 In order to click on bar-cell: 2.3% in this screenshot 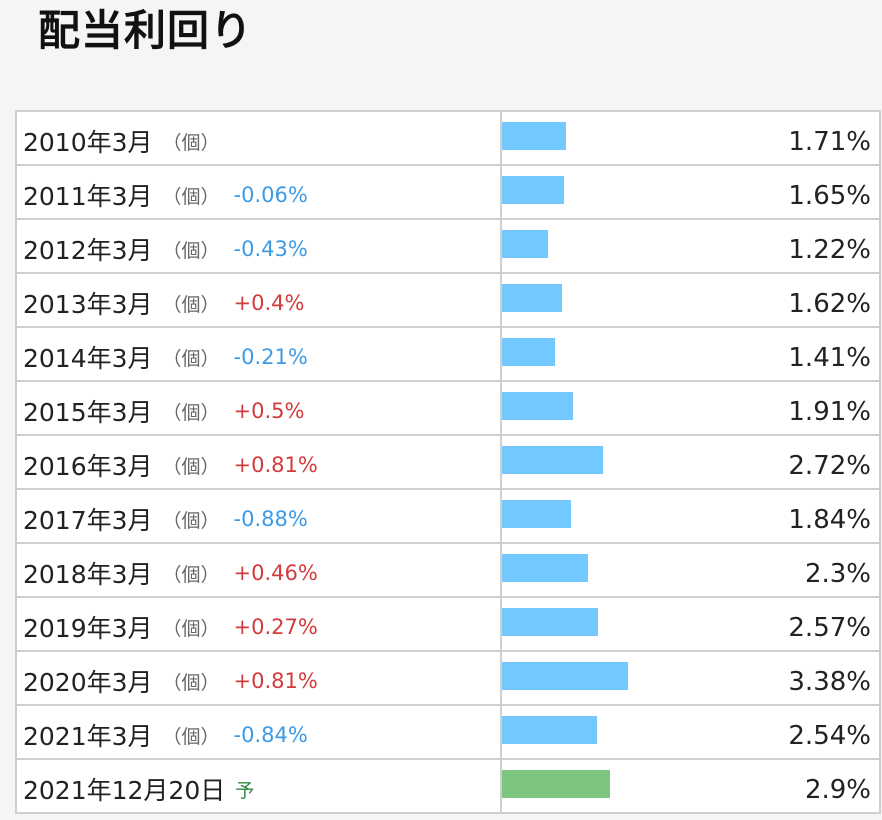, I will do `click(690, 570)`.